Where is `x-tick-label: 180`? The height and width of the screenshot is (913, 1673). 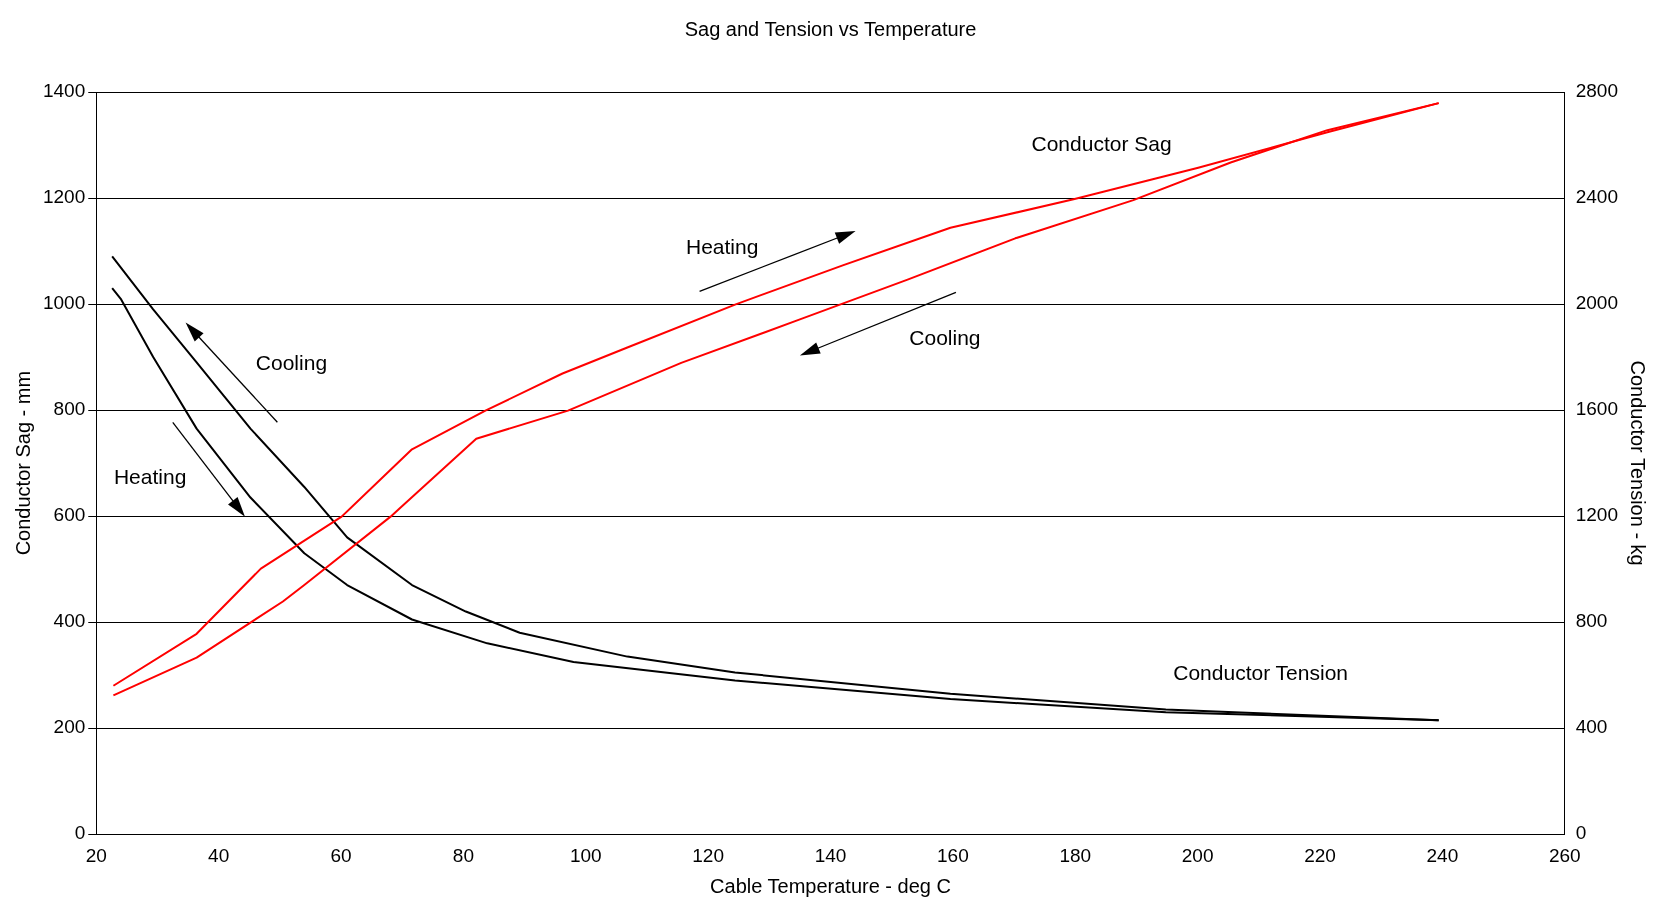
x-tick-label: 180 is located at coordinates (1075, 855).